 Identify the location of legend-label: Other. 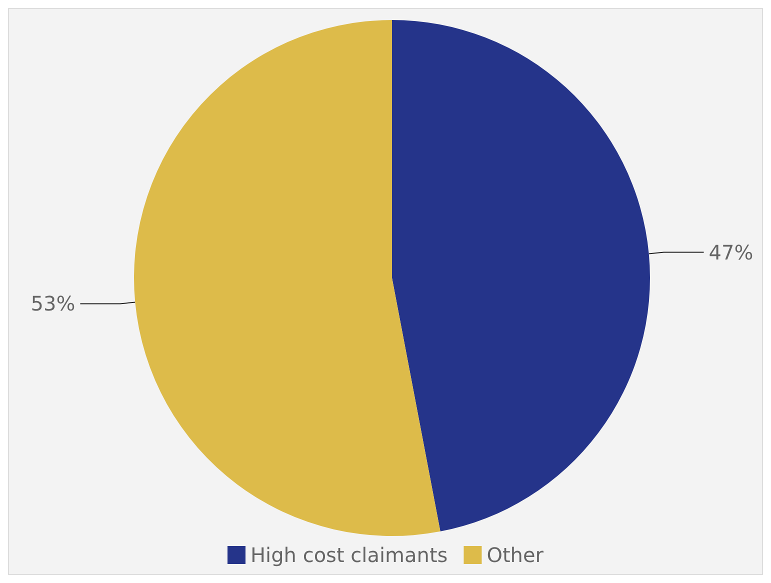
(515, 555).